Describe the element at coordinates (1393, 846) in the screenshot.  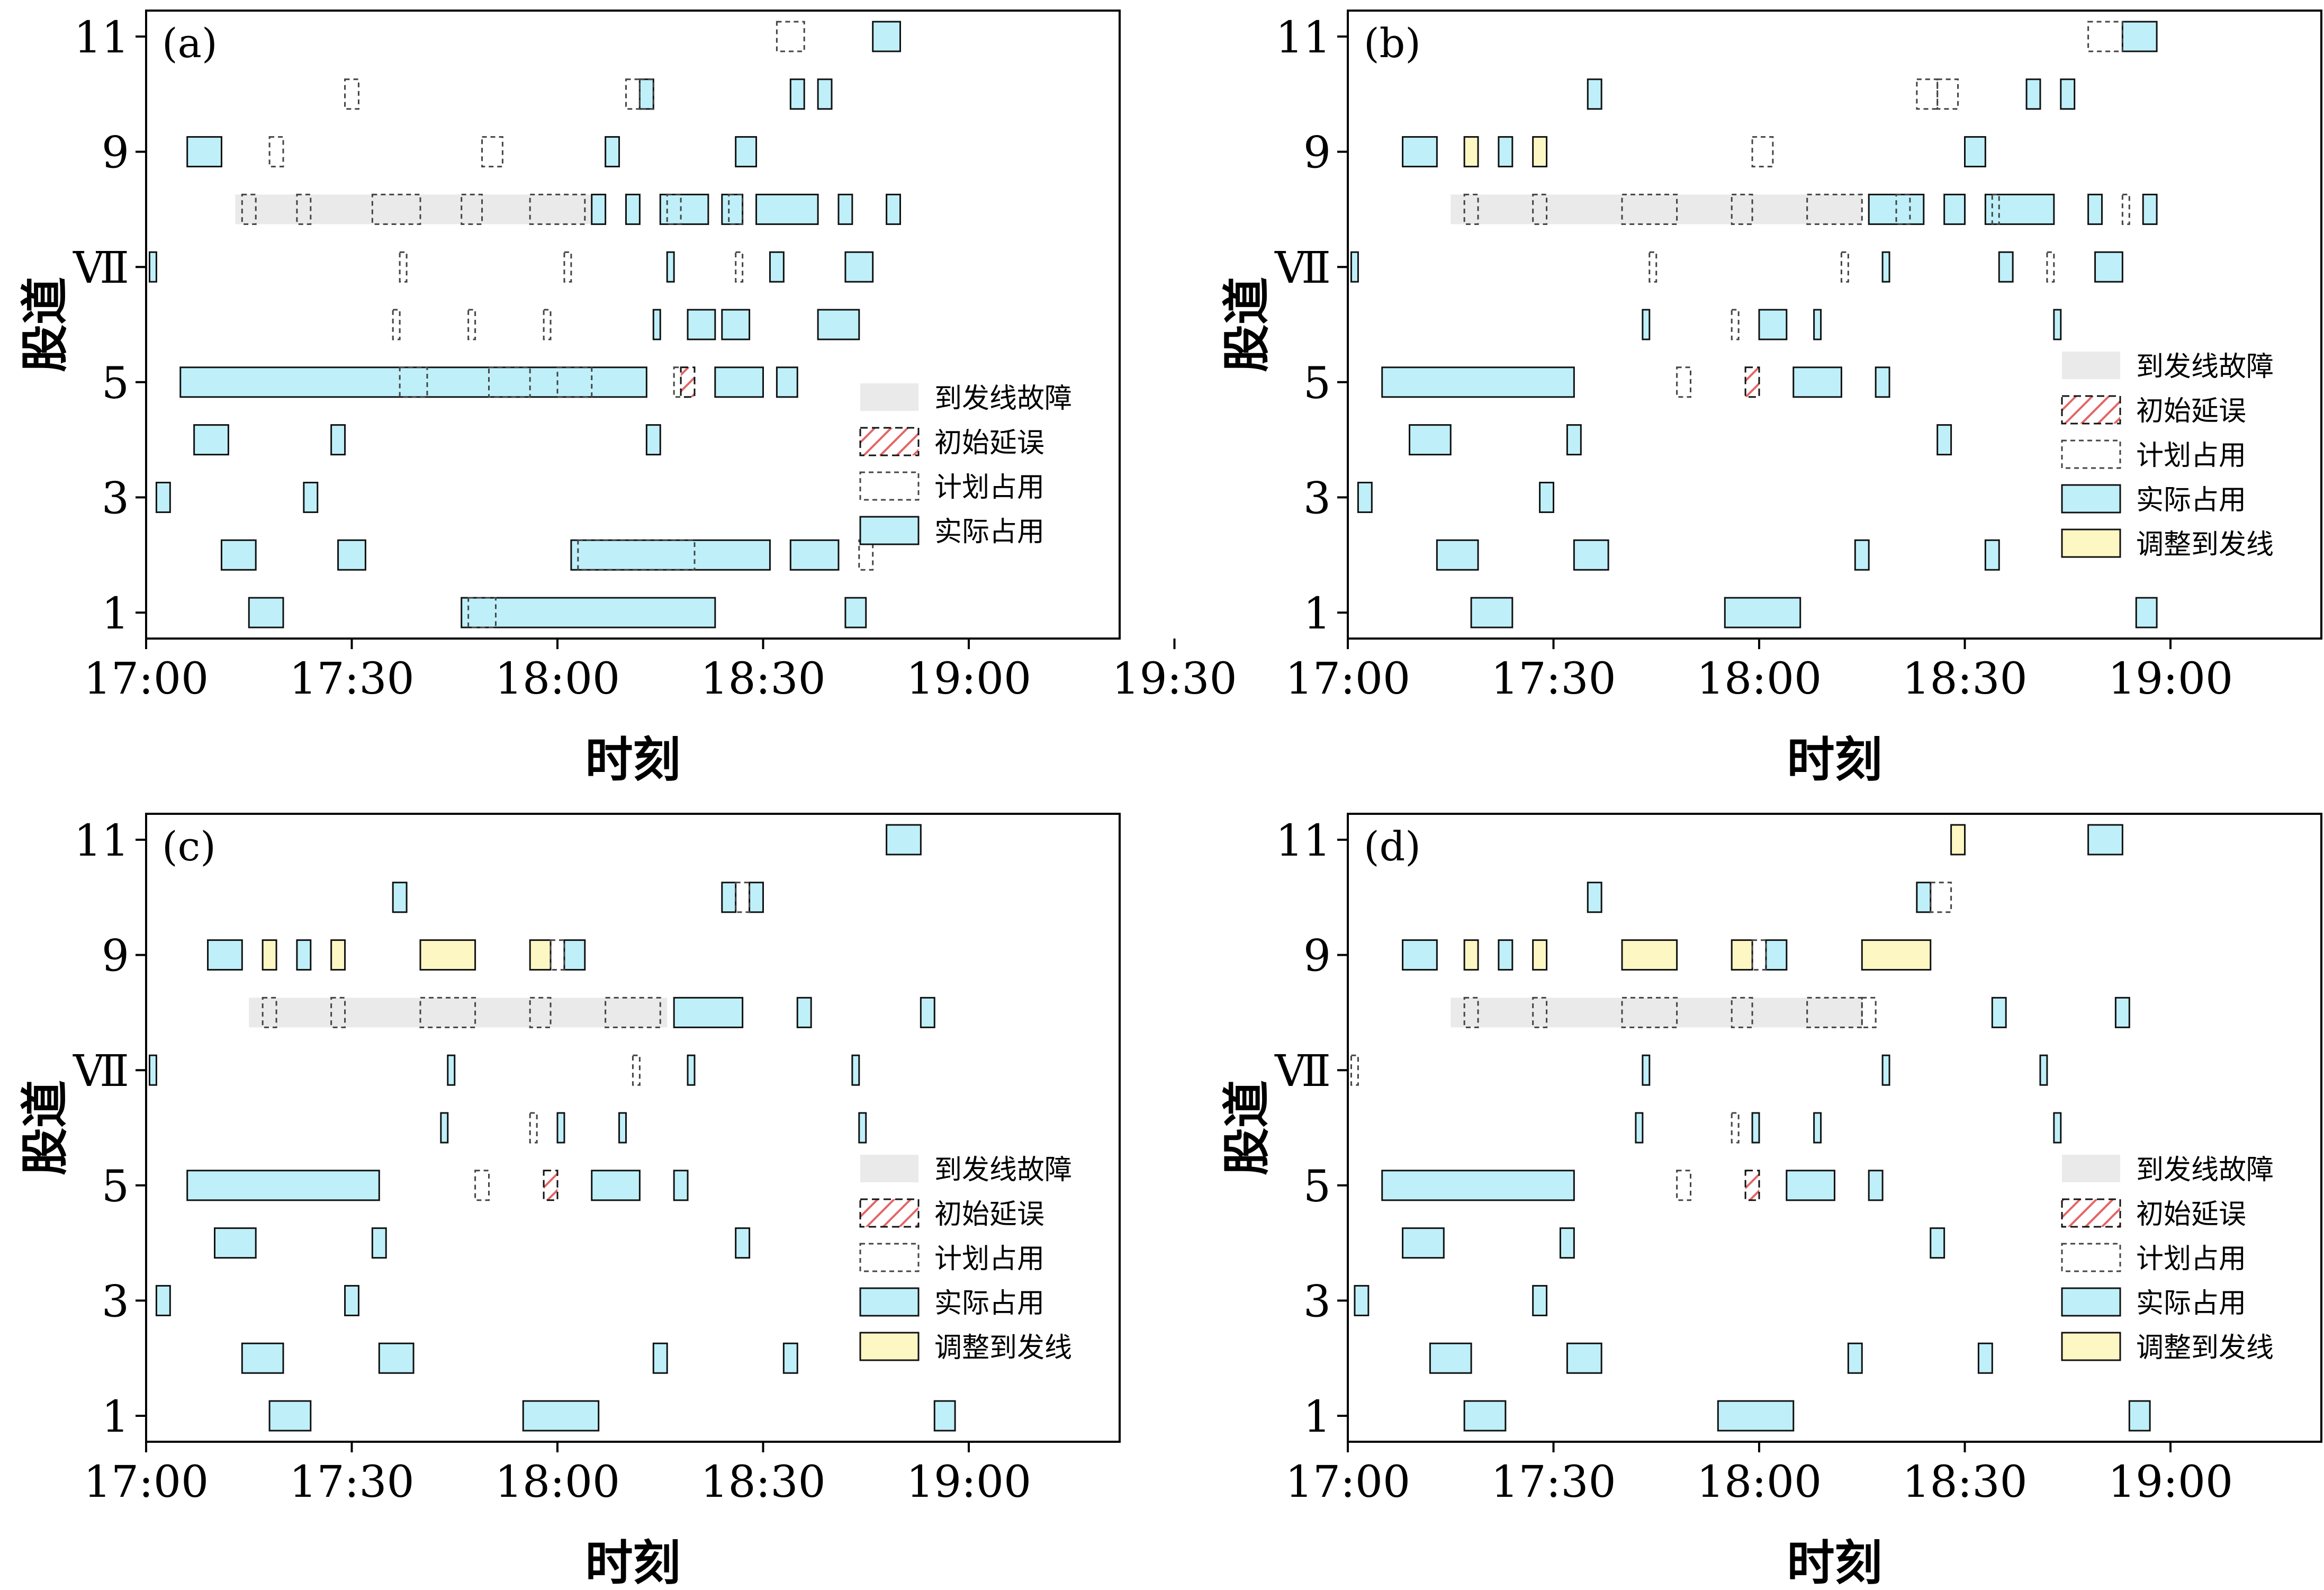
I see `panel-label: (d)` at that location.